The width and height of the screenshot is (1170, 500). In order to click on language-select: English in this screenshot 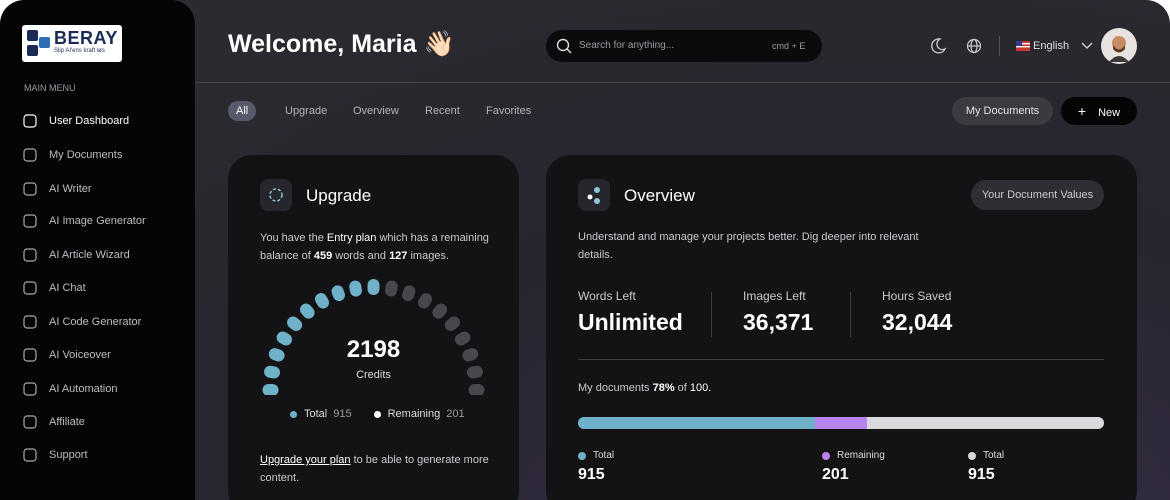, I will do `click(1054, 46)`.